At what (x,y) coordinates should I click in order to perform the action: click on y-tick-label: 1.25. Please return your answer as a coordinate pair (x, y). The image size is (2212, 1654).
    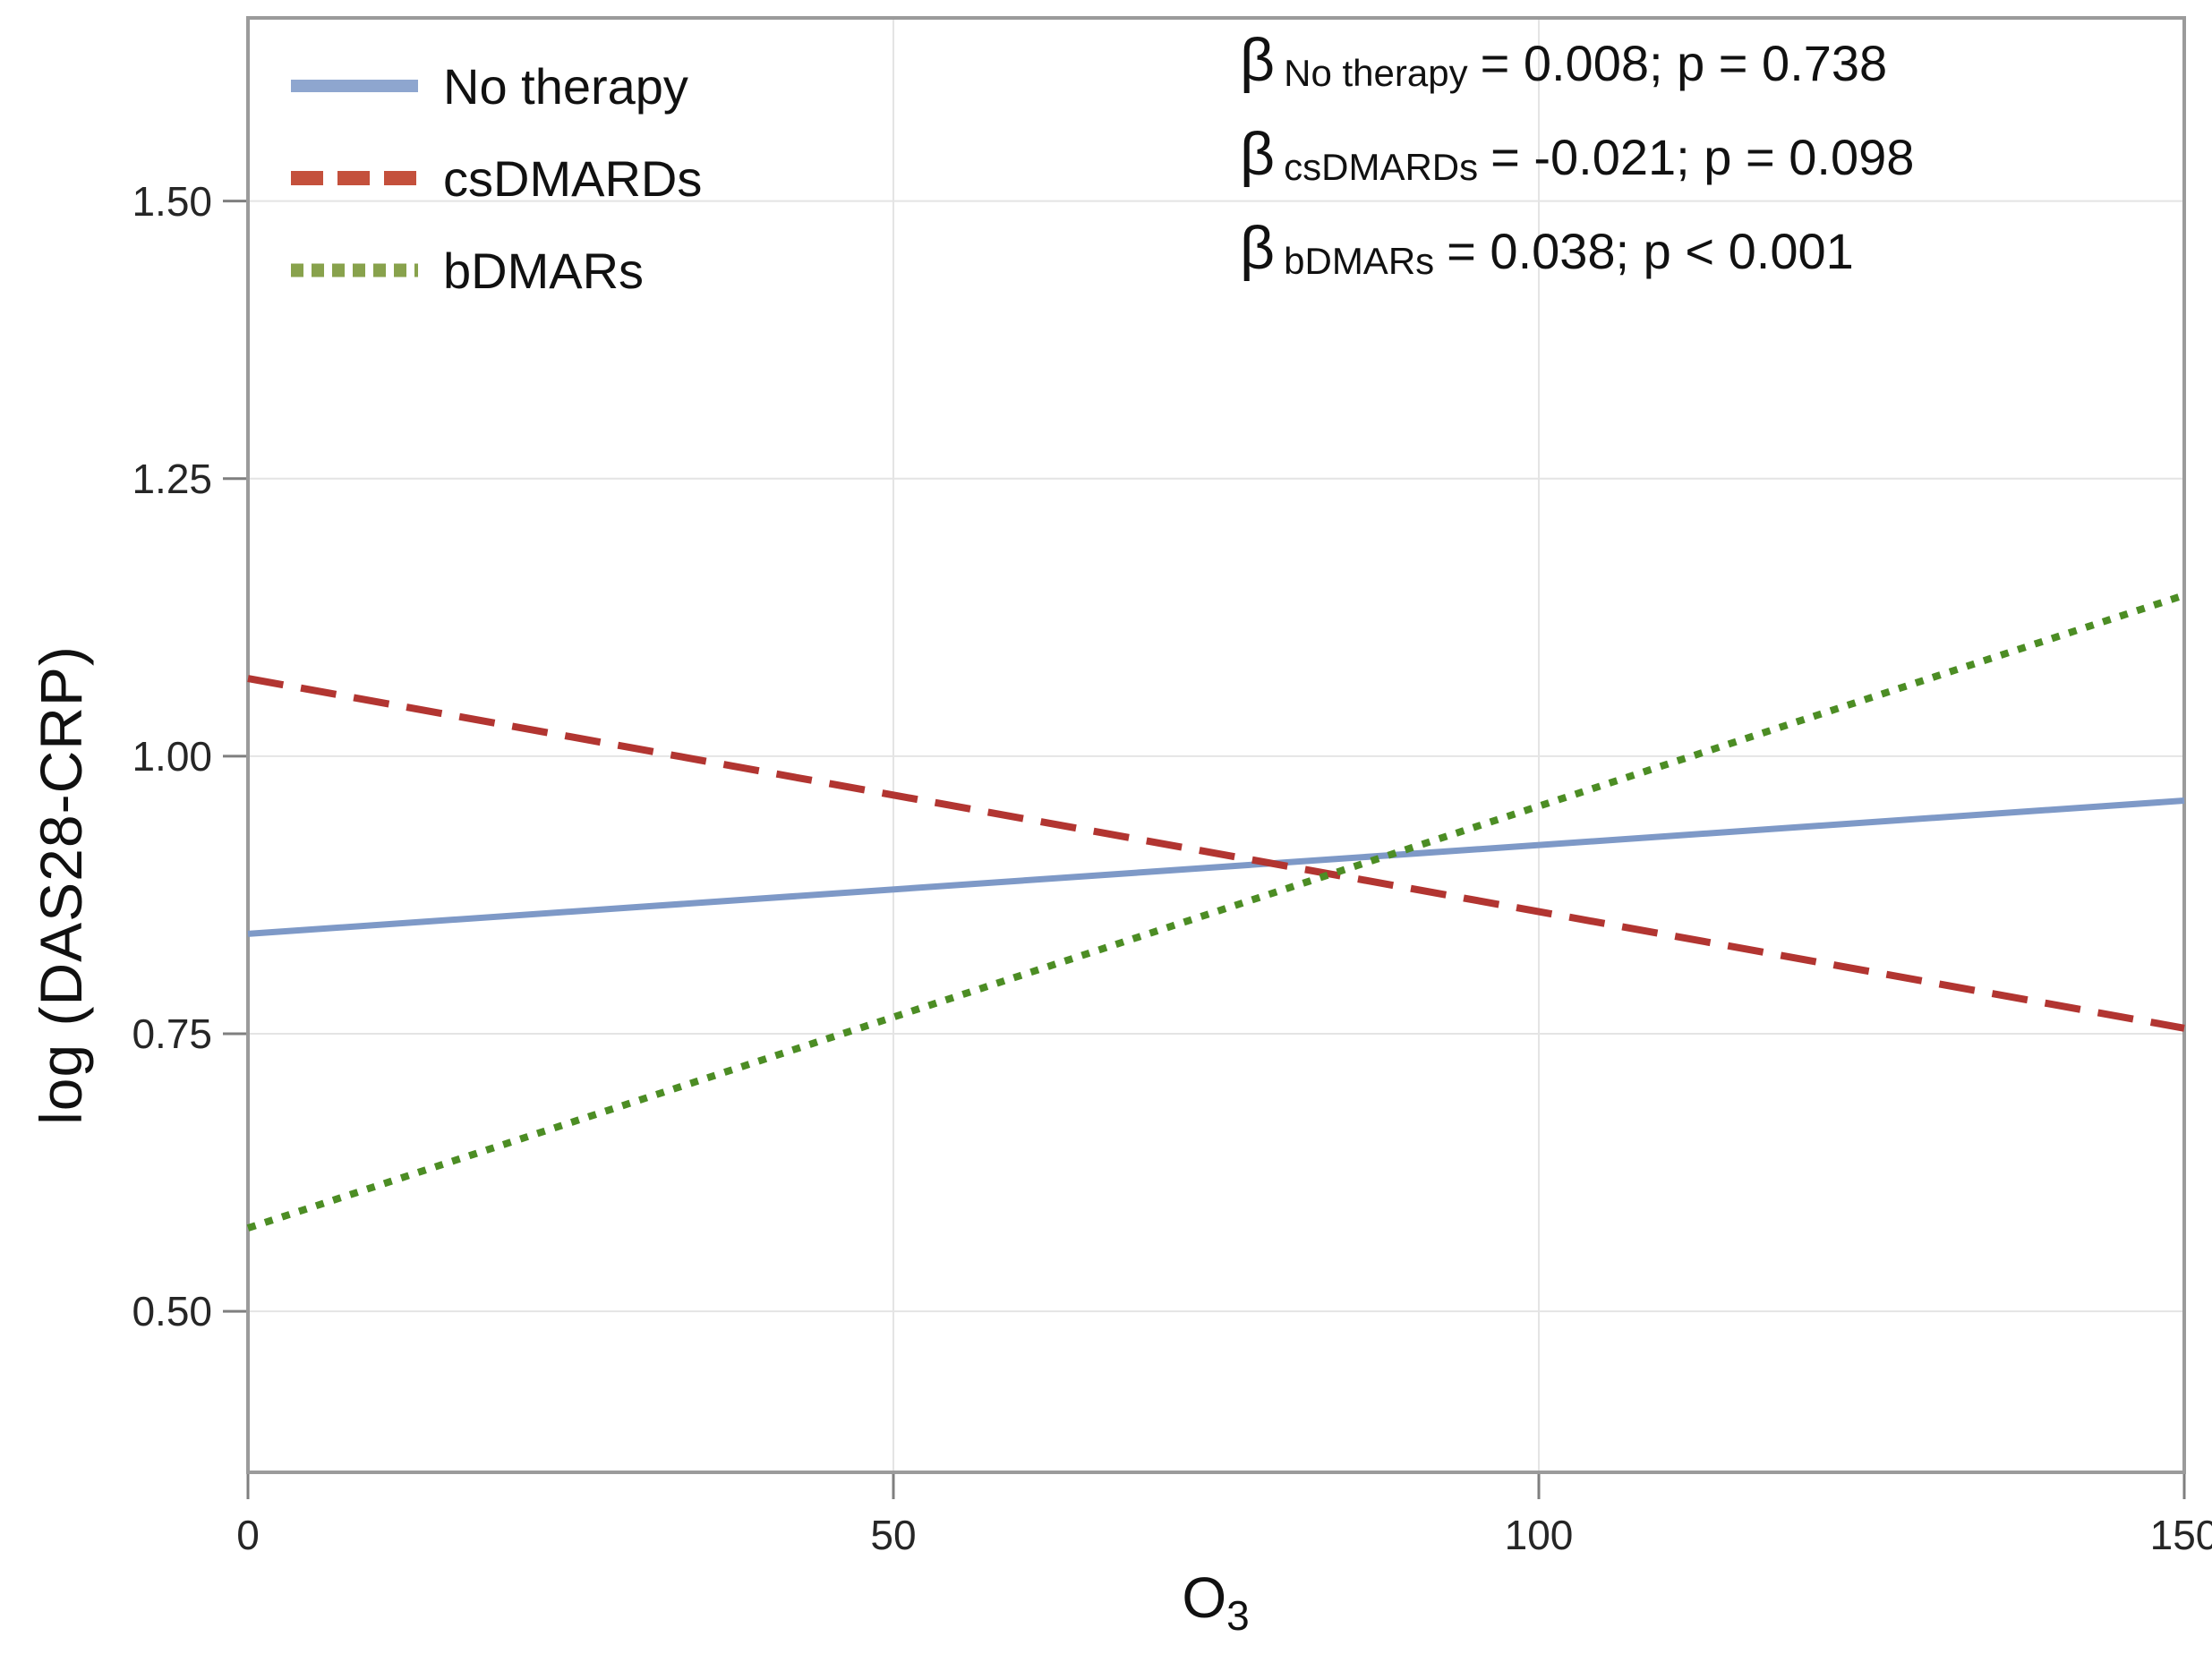
    Looking at the image, I should click on (172, 479).